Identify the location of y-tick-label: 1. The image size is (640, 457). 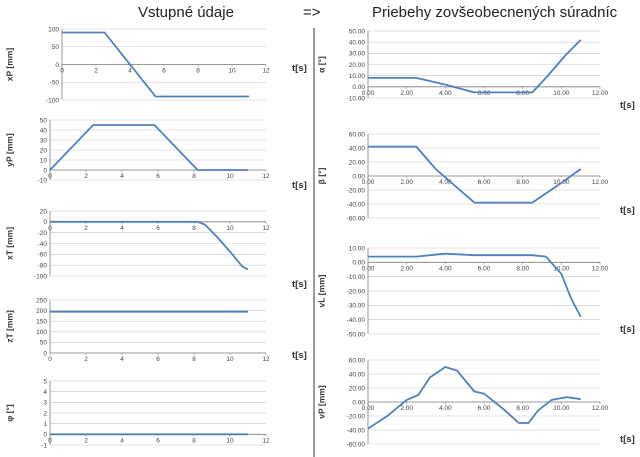
(45, 424).